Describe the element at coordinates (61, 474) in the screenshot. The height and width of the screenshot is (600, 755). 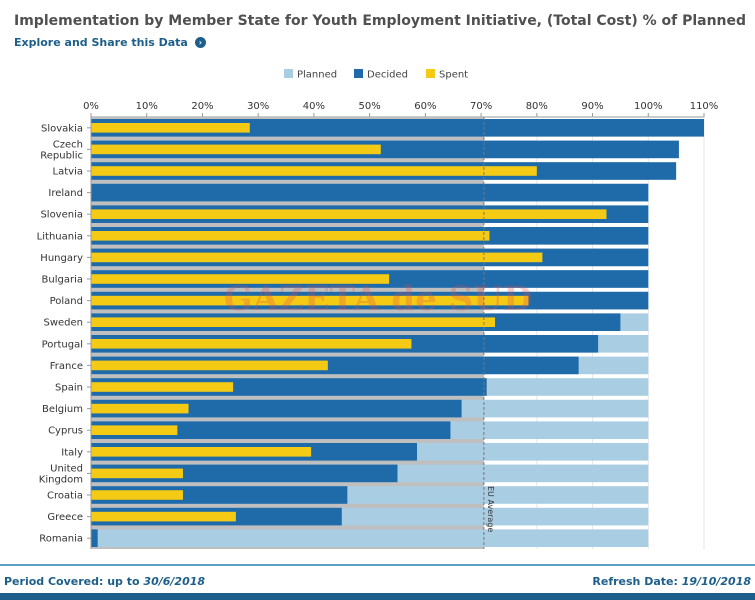
I see `category-label: United Kingdom` at that location.